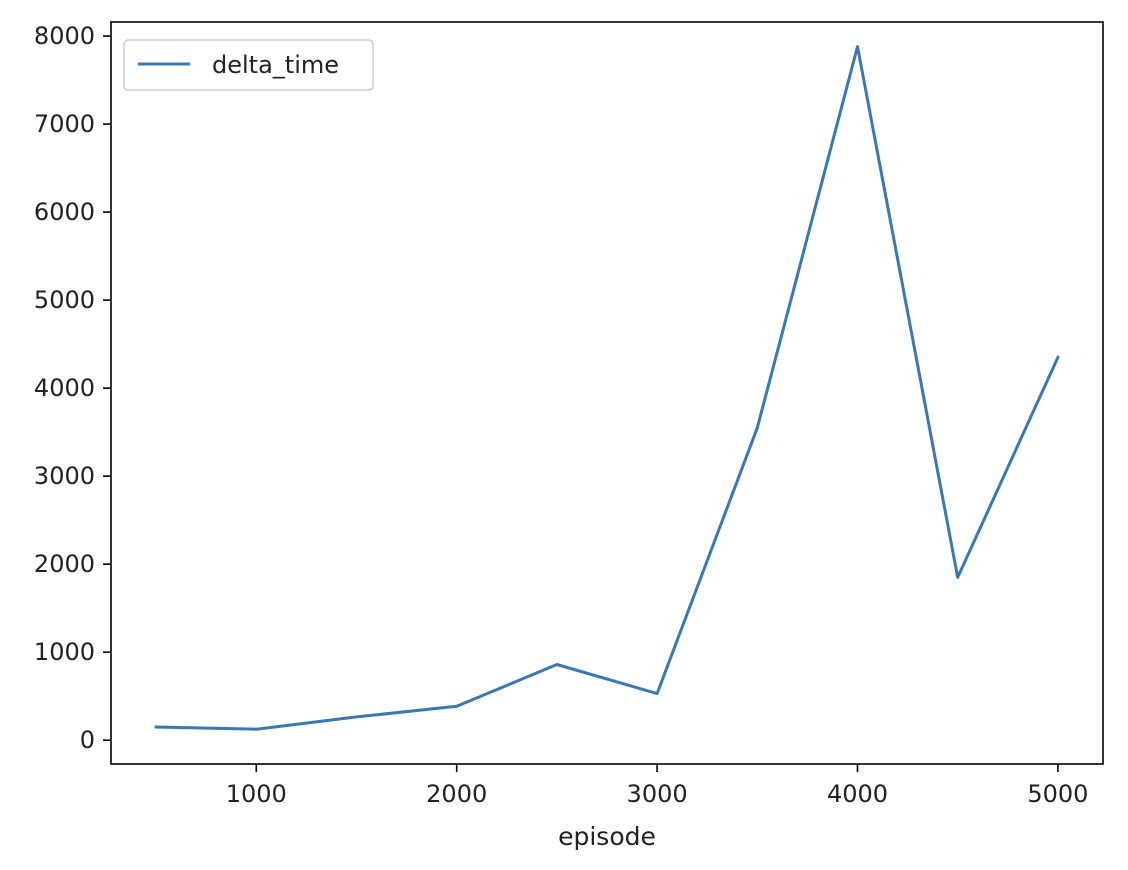 The height and width of the screenshot is (870, 1128). I want to click on y-tick-label: 4000, so click(64, 388).